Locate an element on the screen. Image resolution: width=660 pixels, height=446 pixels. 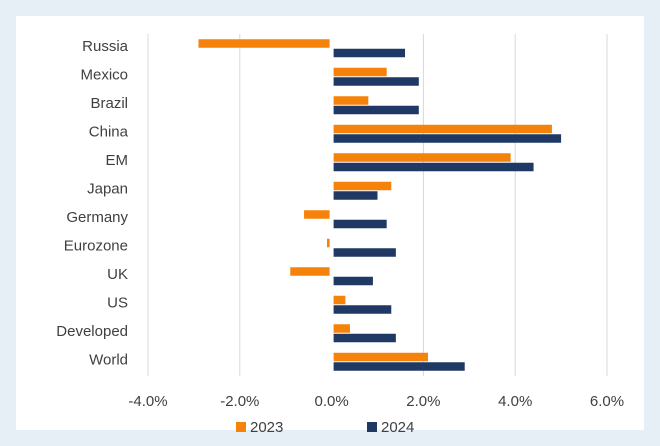
x-tick-label: 6.0% is located at coordinates (607, 401).